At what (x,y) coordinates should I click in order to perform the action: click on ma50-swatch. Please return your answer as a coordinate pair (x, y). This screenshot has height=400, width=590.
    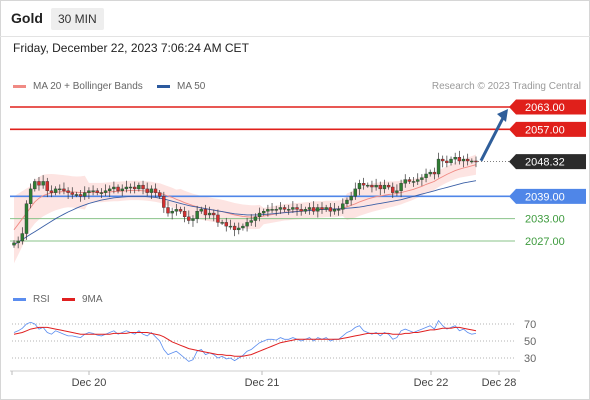
    Looking at the image, I should click on (163, 86).